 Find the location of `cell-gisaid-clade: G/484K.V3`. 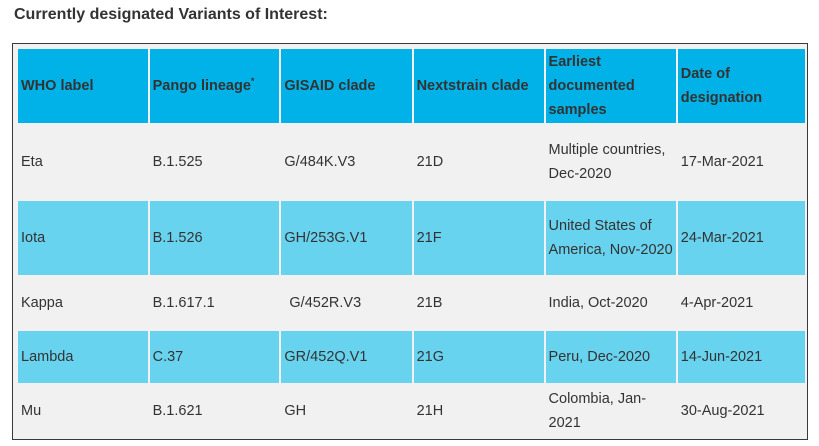

cell-gisaid-clade: G/484K.V3 is located at coordinates (346, 162).